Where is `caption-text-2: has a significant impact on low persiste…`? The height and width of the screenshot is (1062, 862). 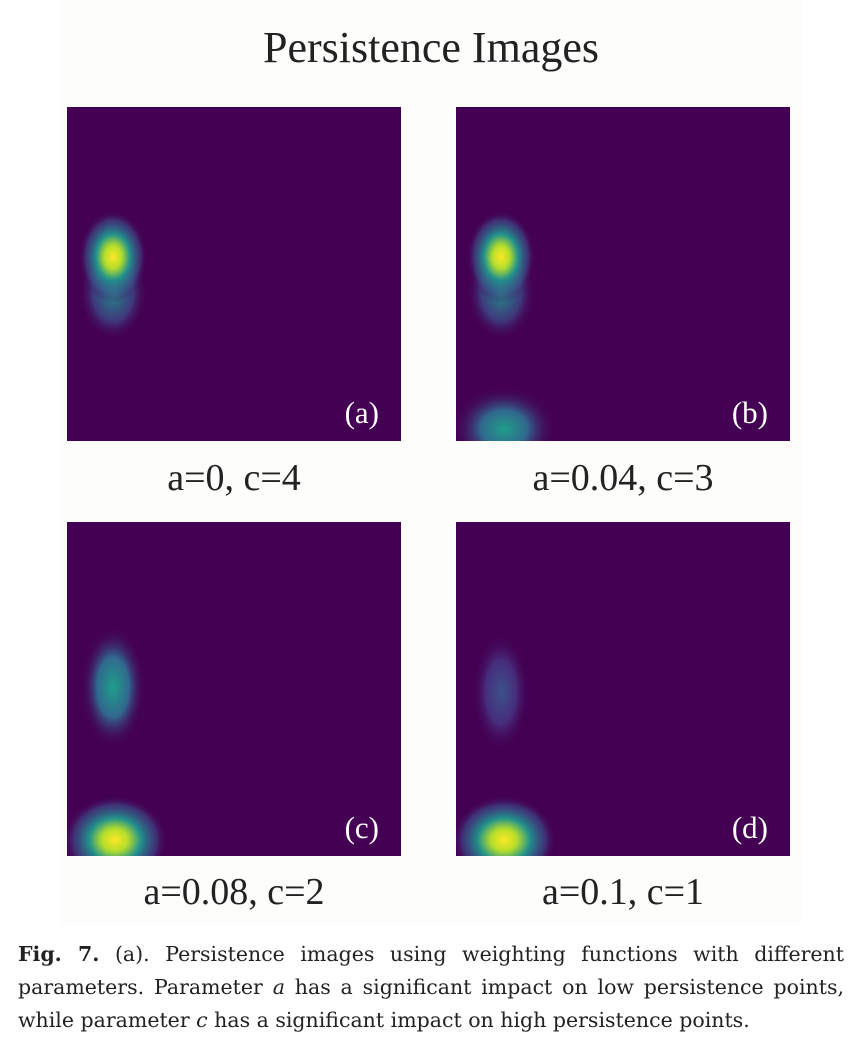 caption-text-2: has a significant impact on low persiste… is located at coordinates (431, 1003).